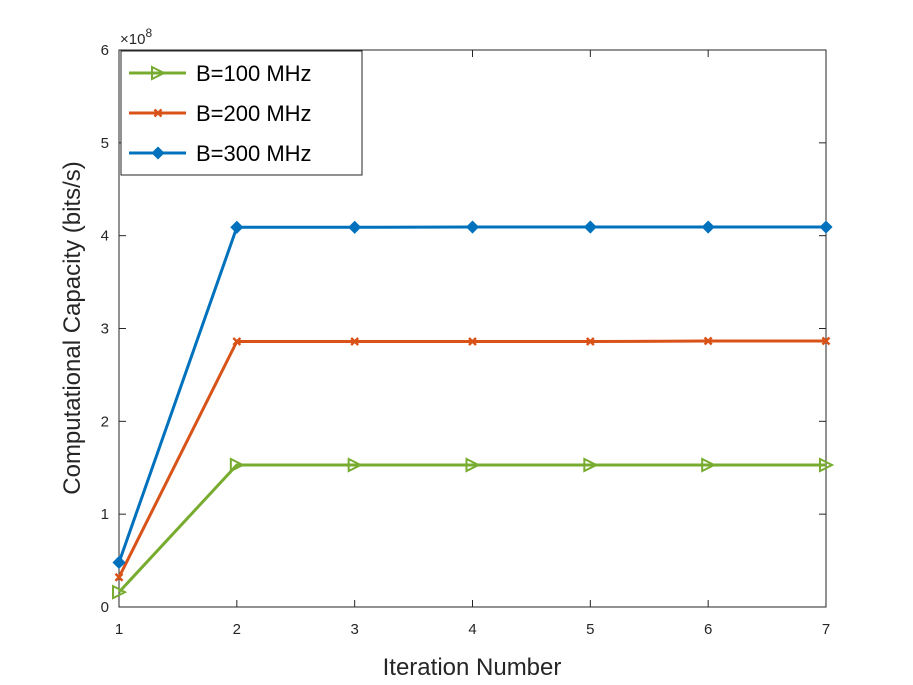  I want to click on y-tick-label: 1, so click(105, 514).